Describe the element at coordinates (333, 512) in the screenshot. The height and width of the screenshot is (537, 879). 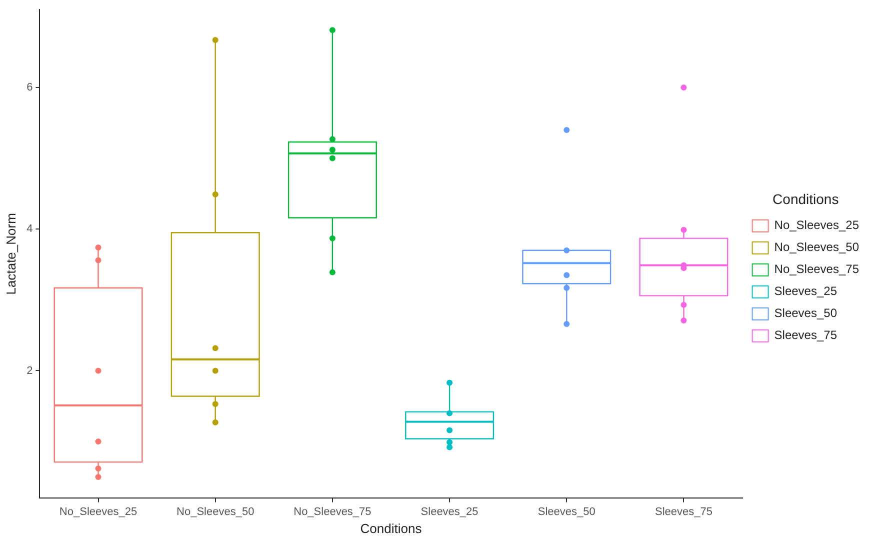
I see `x-tick-label: No_Sleeves_75` at that location.